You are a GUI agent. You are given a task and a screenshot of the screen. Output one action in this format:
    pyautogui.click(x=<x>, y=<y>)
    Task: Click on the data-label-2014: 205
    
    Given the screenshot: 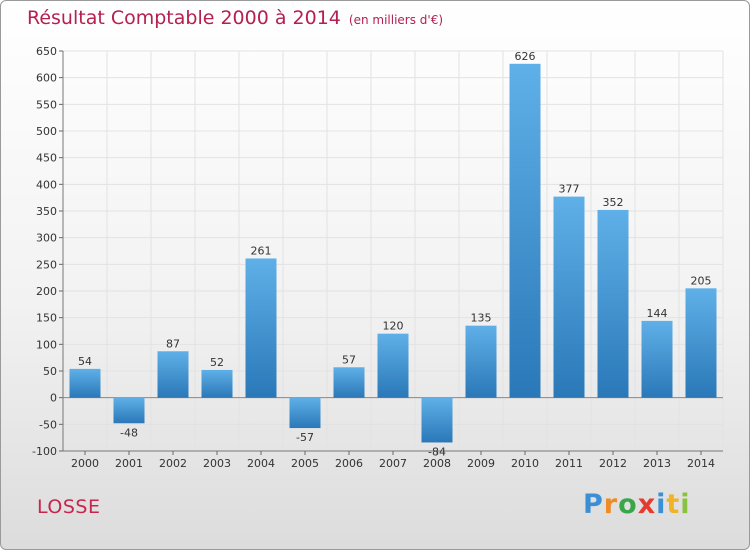 What is the action you would take?
    pyautogui.click(x=701, y=280)
    